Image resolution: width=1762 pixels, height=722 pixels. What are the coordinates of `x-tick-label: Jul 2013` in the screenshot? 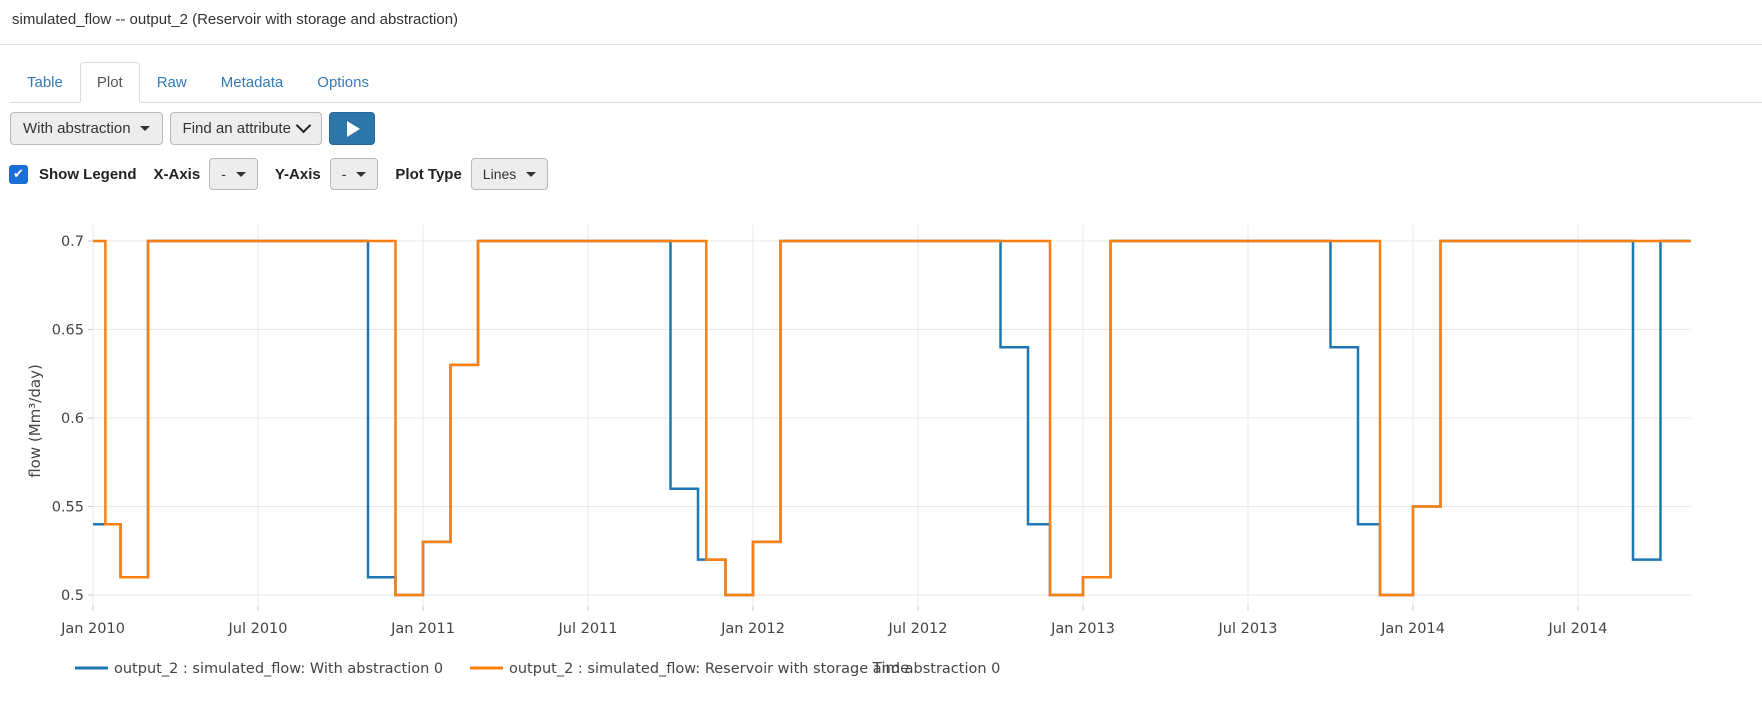 It's located at (1247, 629).